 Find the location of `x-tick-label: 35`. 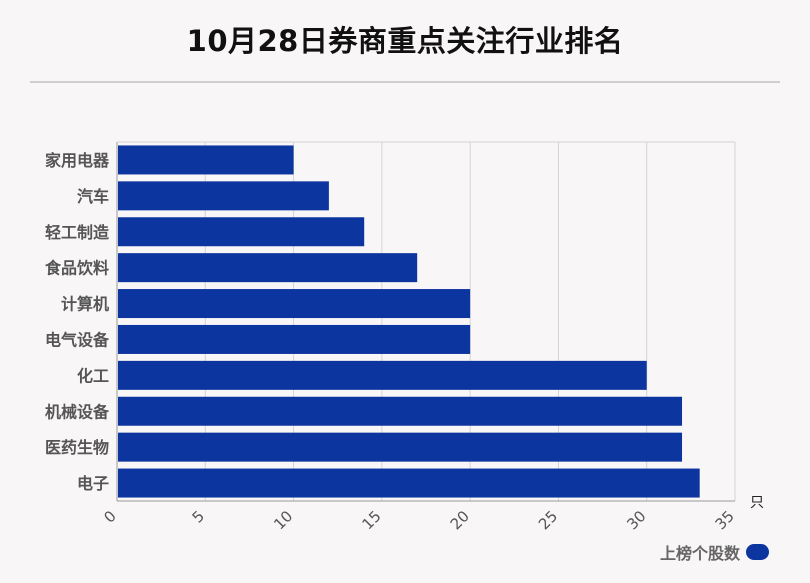

x-tick-label: 35 is located at coordinates (725, 520).